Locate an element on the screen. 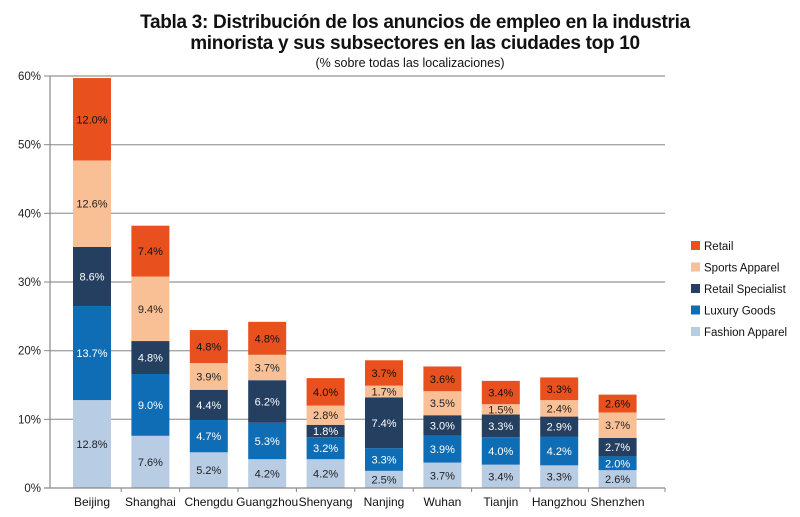 The width and height of the screenshot is (800, 517). data-label: 2.8% is located at coordinates (325, 416).